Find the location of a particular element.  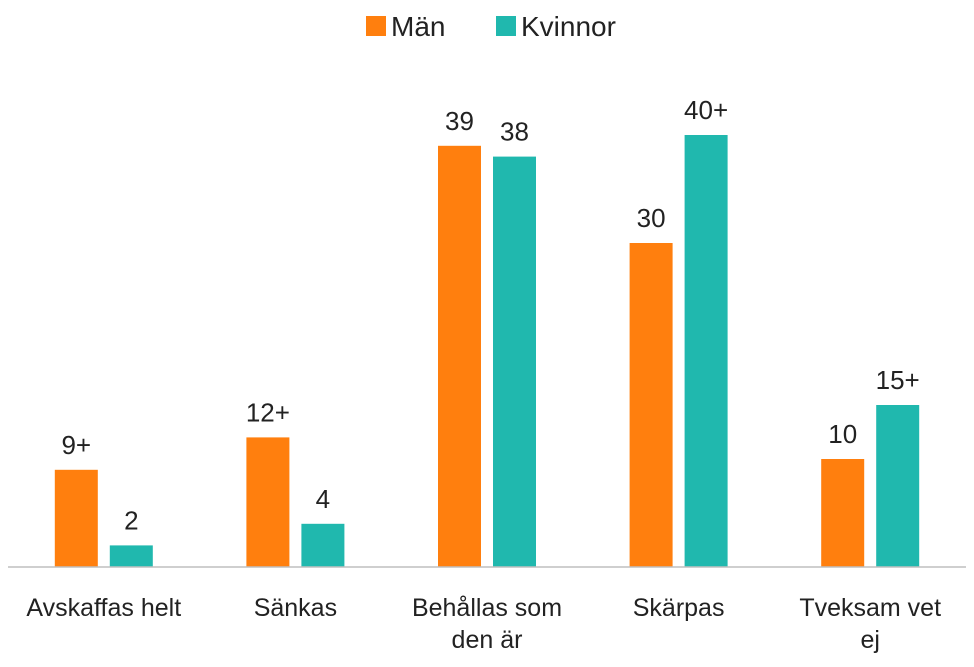

value-label: 4 is located at coordinates (323, 499).